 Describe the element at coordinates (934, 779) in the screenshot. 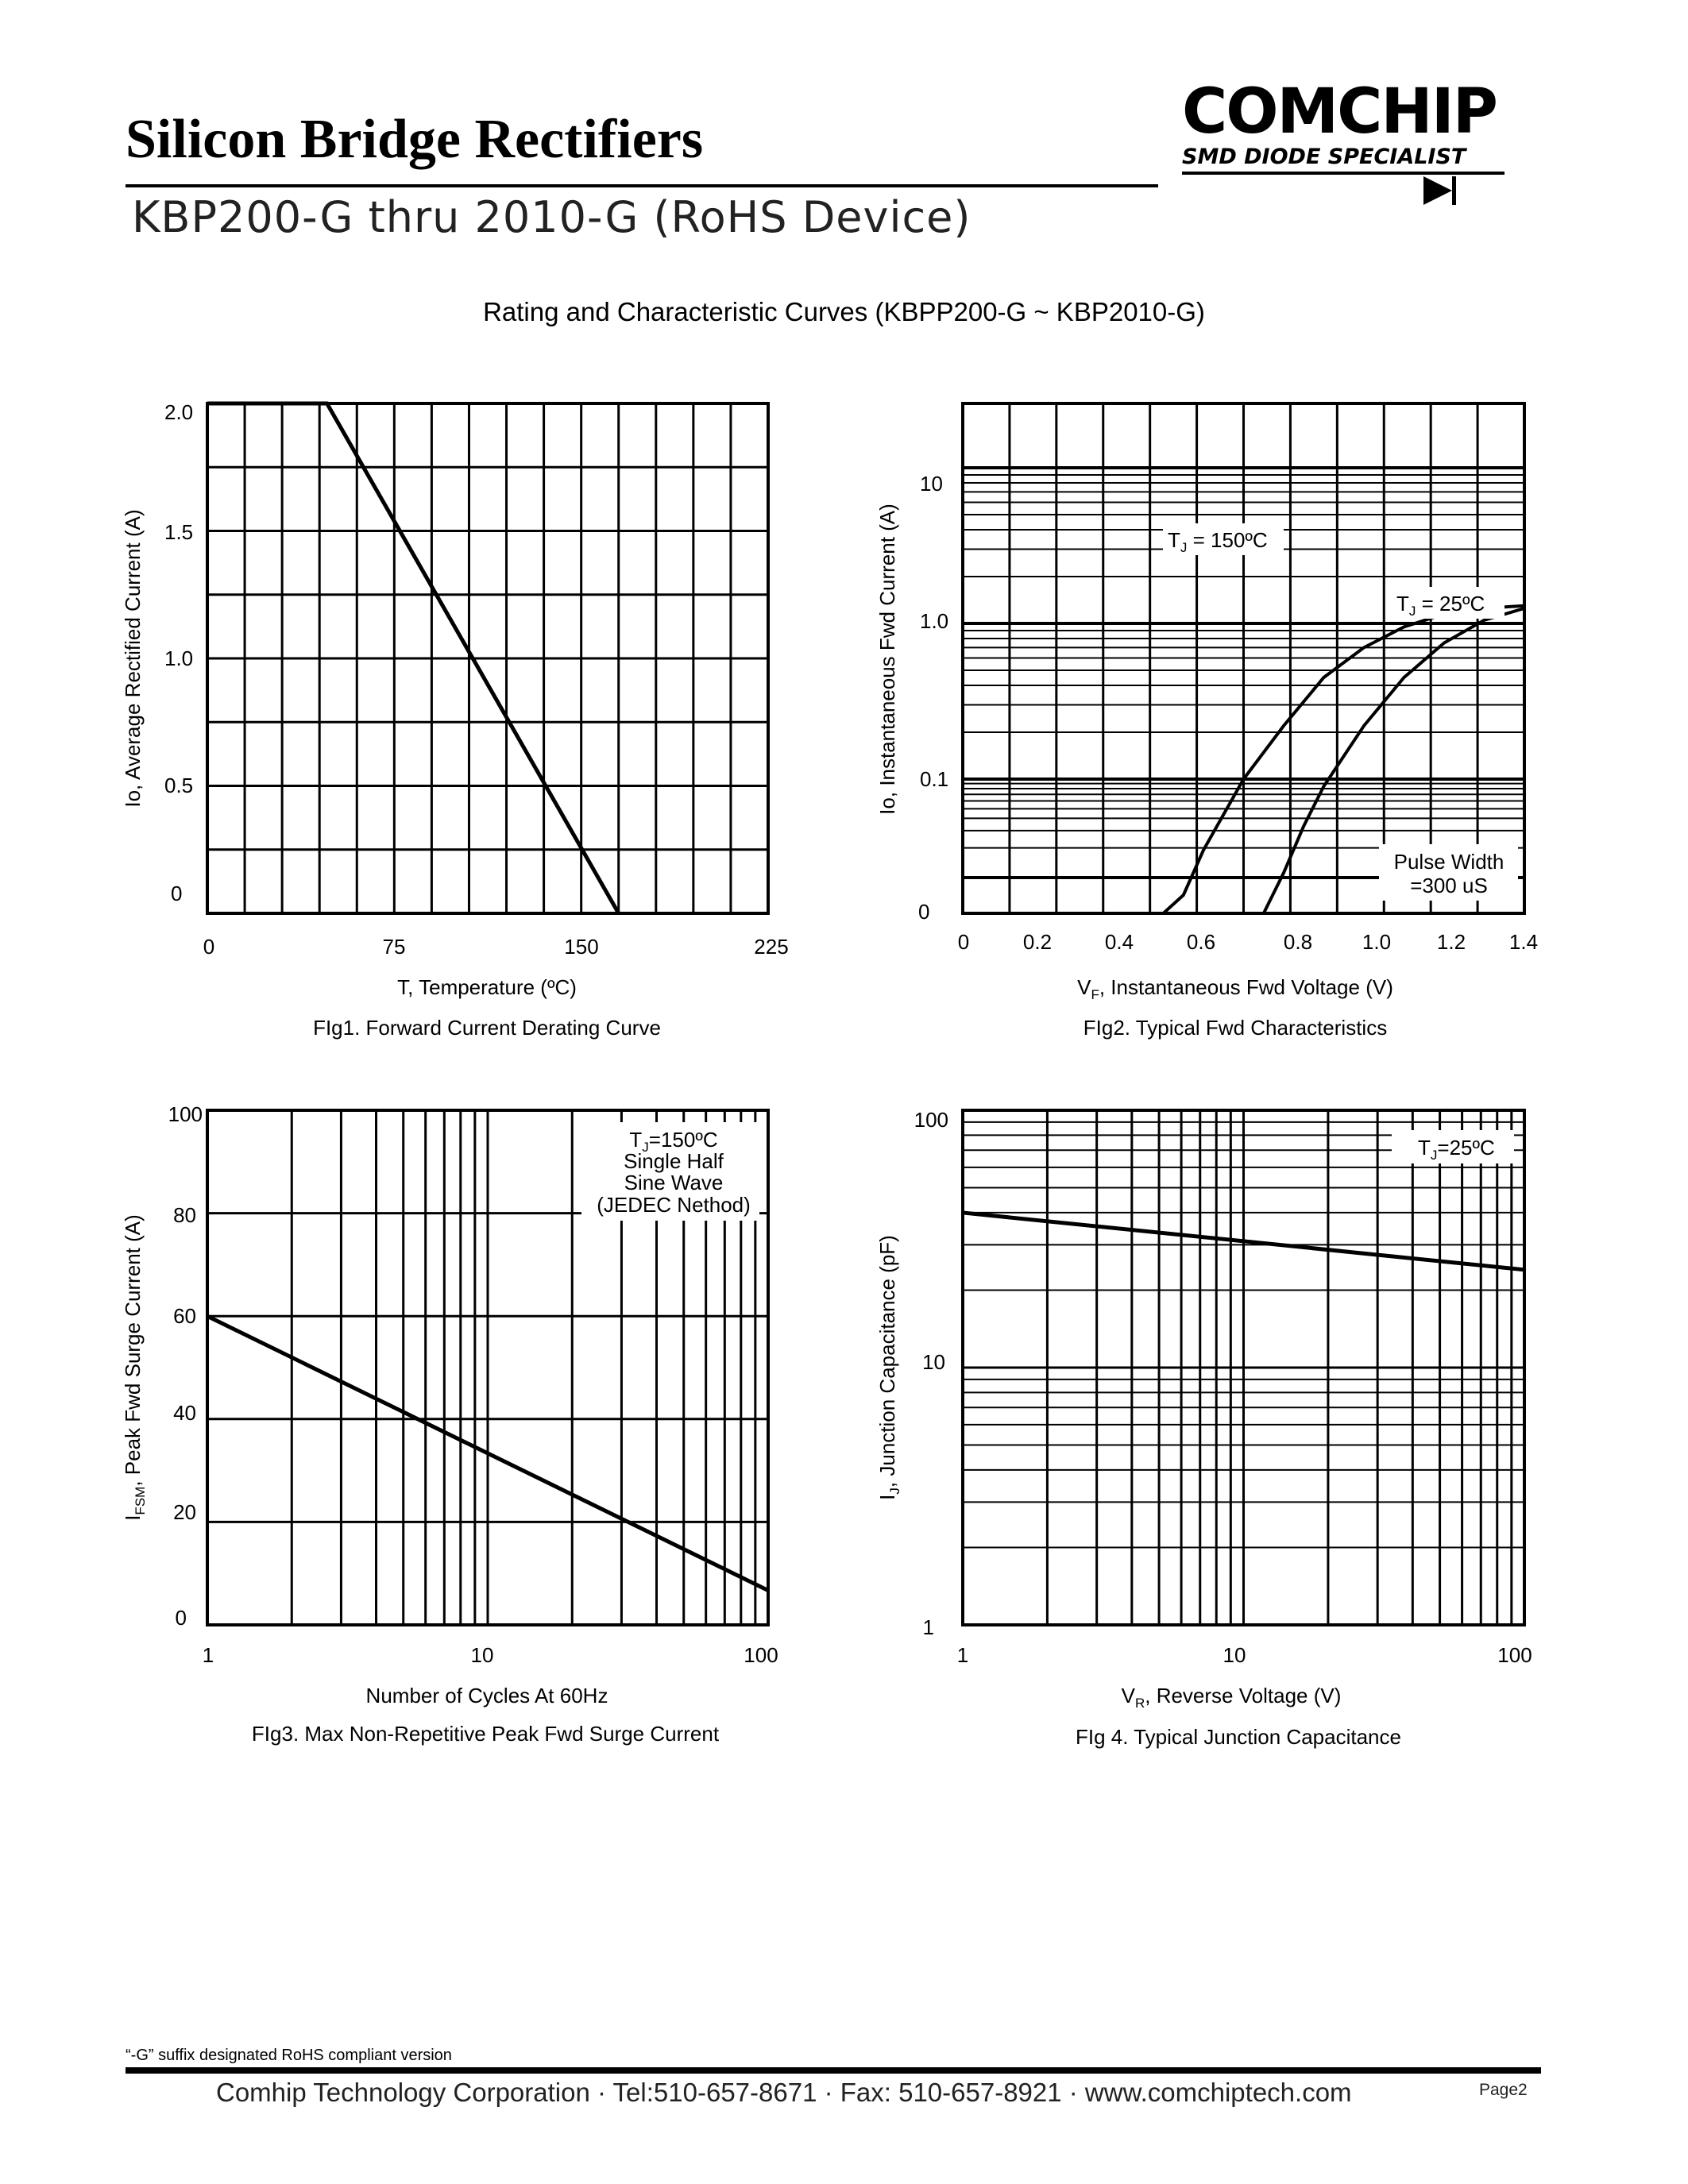

I see `c2-ytick: 0.1` at that location.